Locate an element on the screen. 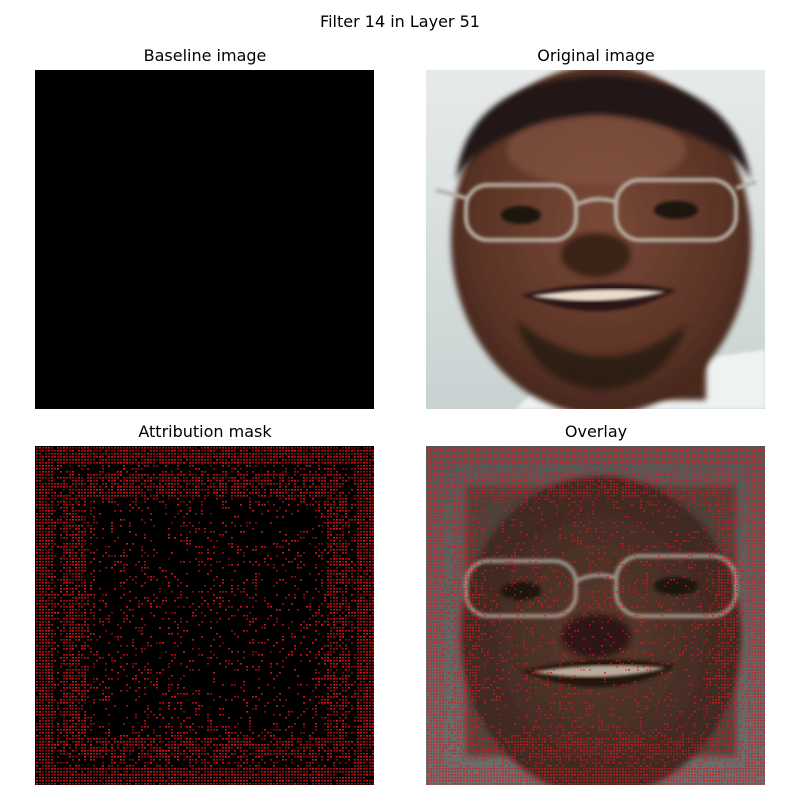 The width and height of the screenshot is (800, 800). figure-title: Filter 14 in Layer 51 is located at coordinates (400, 21).